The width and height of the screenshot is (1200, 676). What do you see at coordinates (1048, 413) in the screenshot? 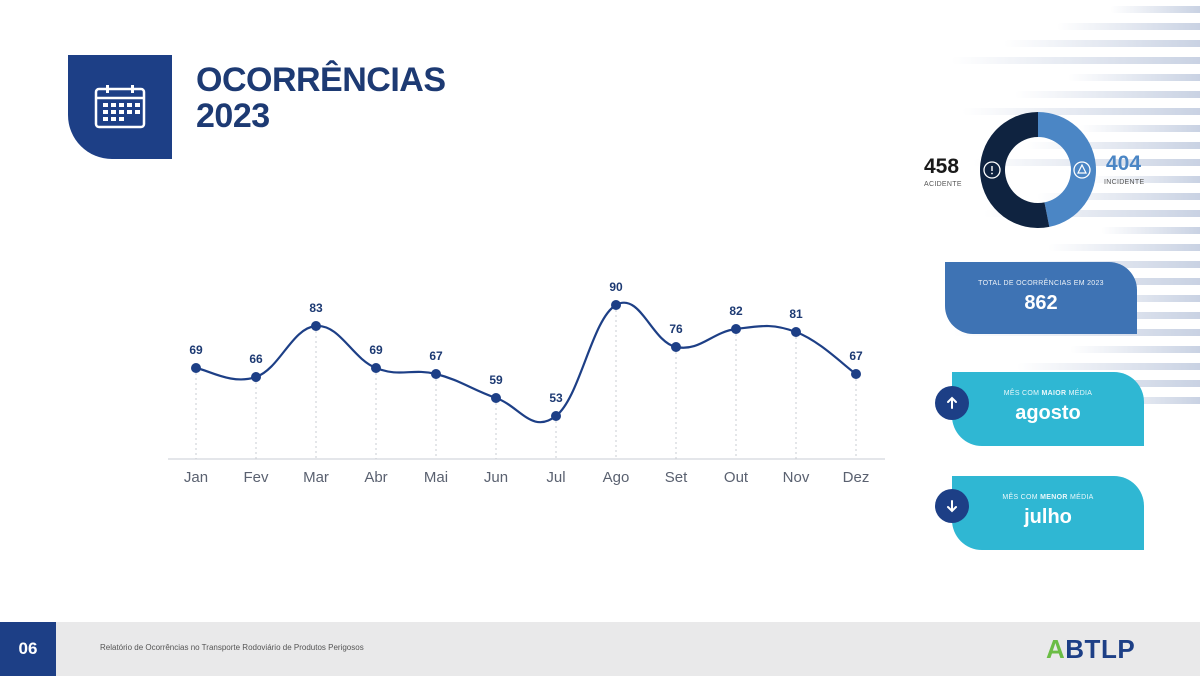
I see `max-month-value: agosto` at bounding box center [1048, 413].